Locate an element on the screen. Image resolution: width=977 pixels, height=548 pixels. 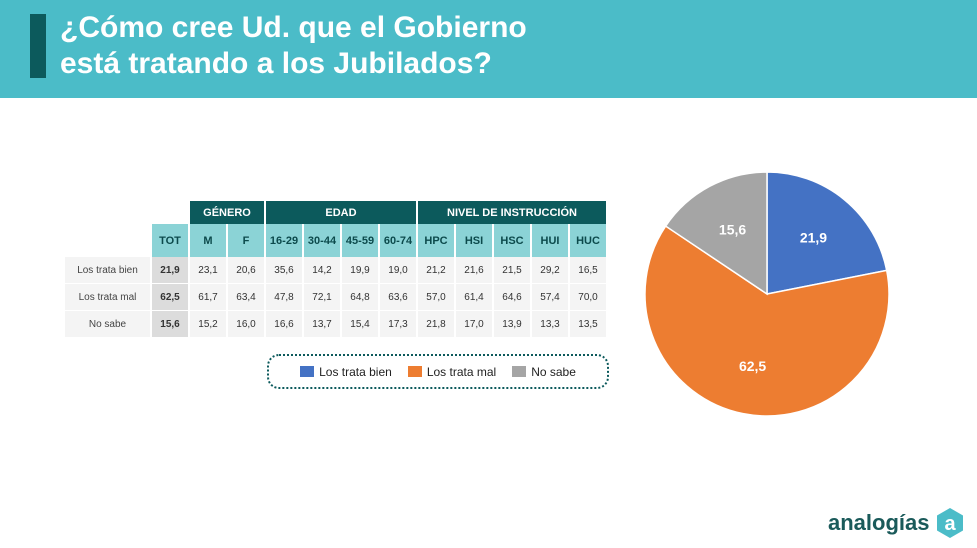
legend-item: No sabe is located at coordinates (544, 372).